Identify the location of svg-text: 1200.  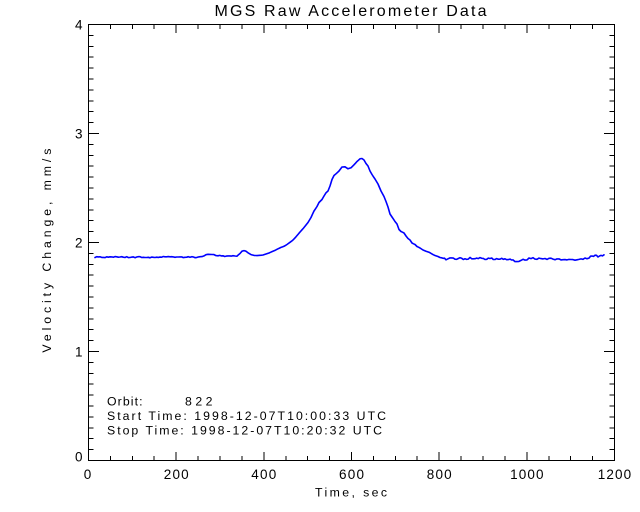
(614, 474).